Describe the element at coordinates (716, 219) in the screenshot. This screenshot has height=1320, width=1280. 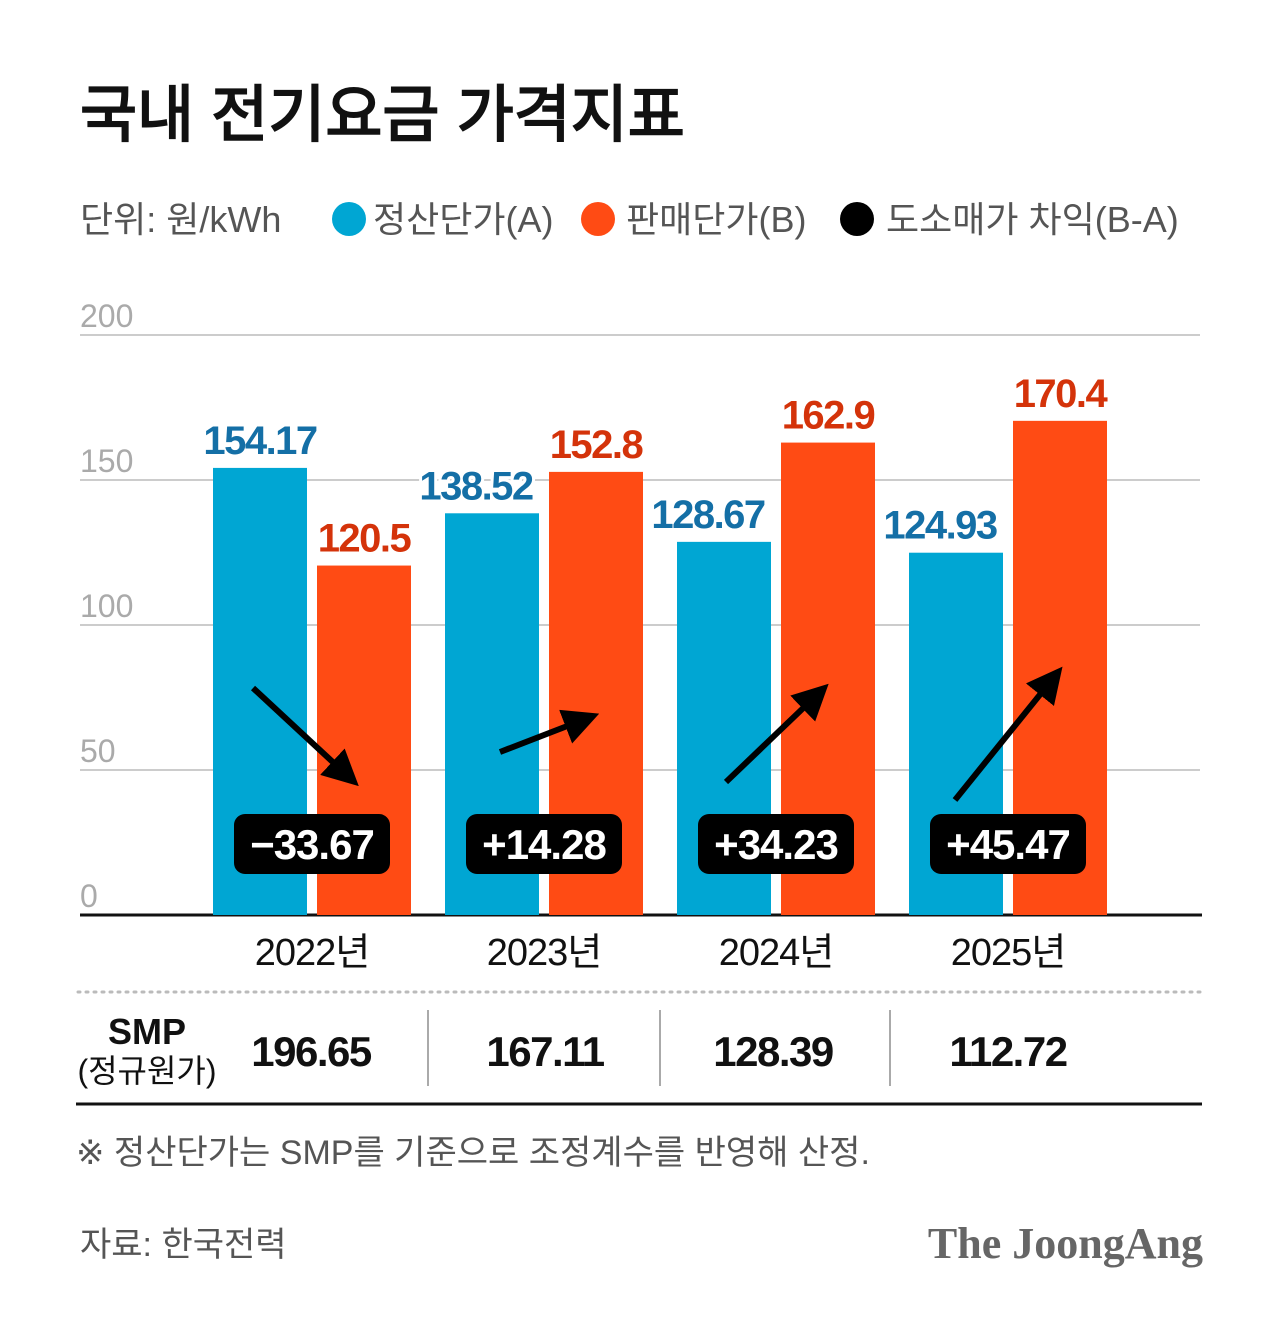
I see `legend-label-b: 판매단가(B)` at that location.